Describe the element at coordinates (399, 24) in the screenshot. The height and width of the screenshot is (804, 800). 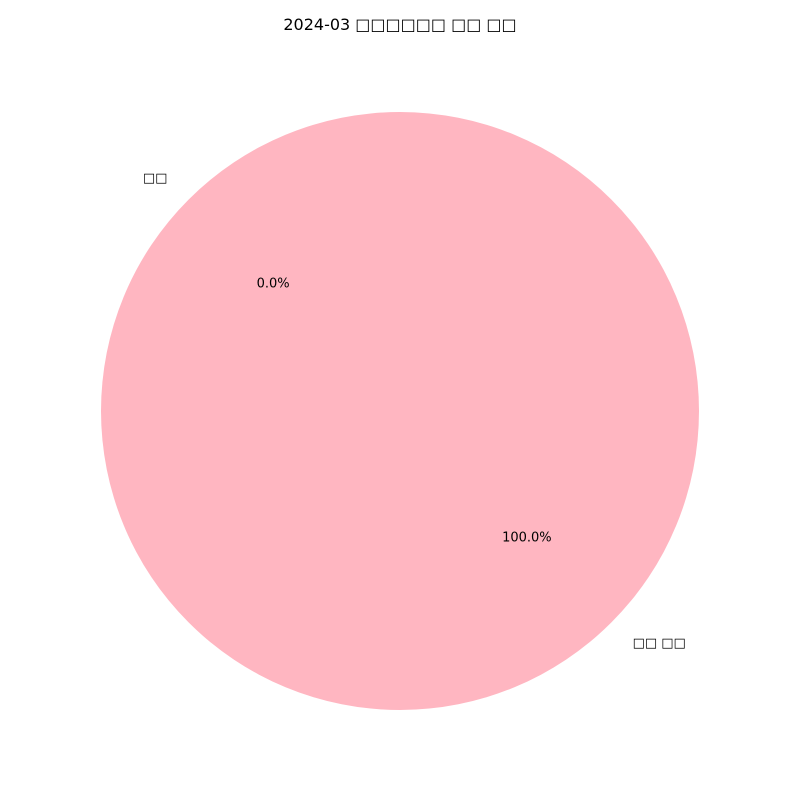
I see `chart-title: 2024-03 □□□□□□ □□ □□` at that location.